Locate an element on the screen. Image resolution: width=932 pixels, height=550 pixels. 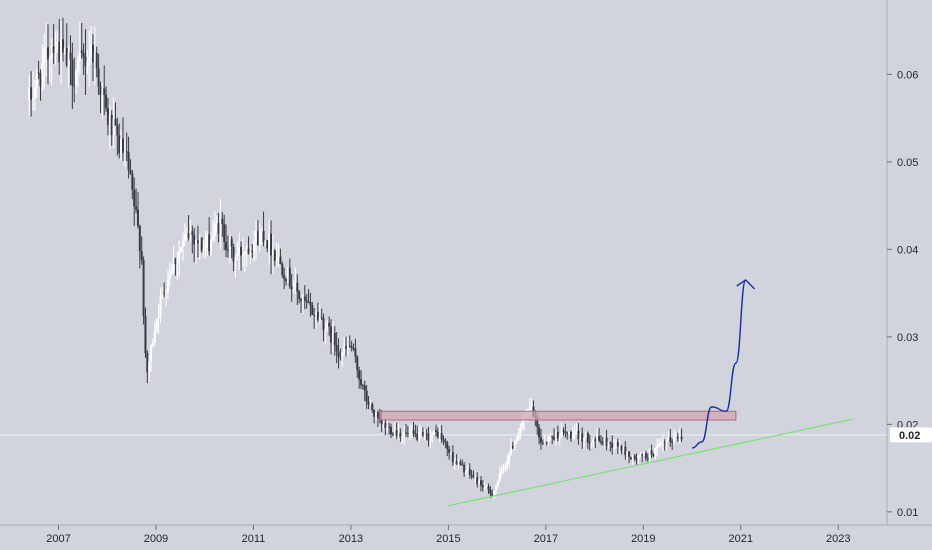
y-tick-label: 0.03 is located at coordinates (907, 338).